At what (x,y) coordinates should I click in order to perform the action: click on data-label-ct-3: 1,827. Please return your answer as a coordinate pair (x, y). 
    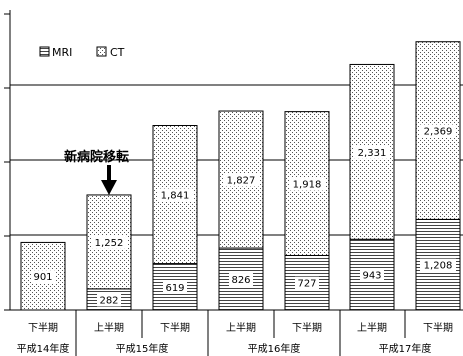
    Looking at the image, I should click on (241, 181).